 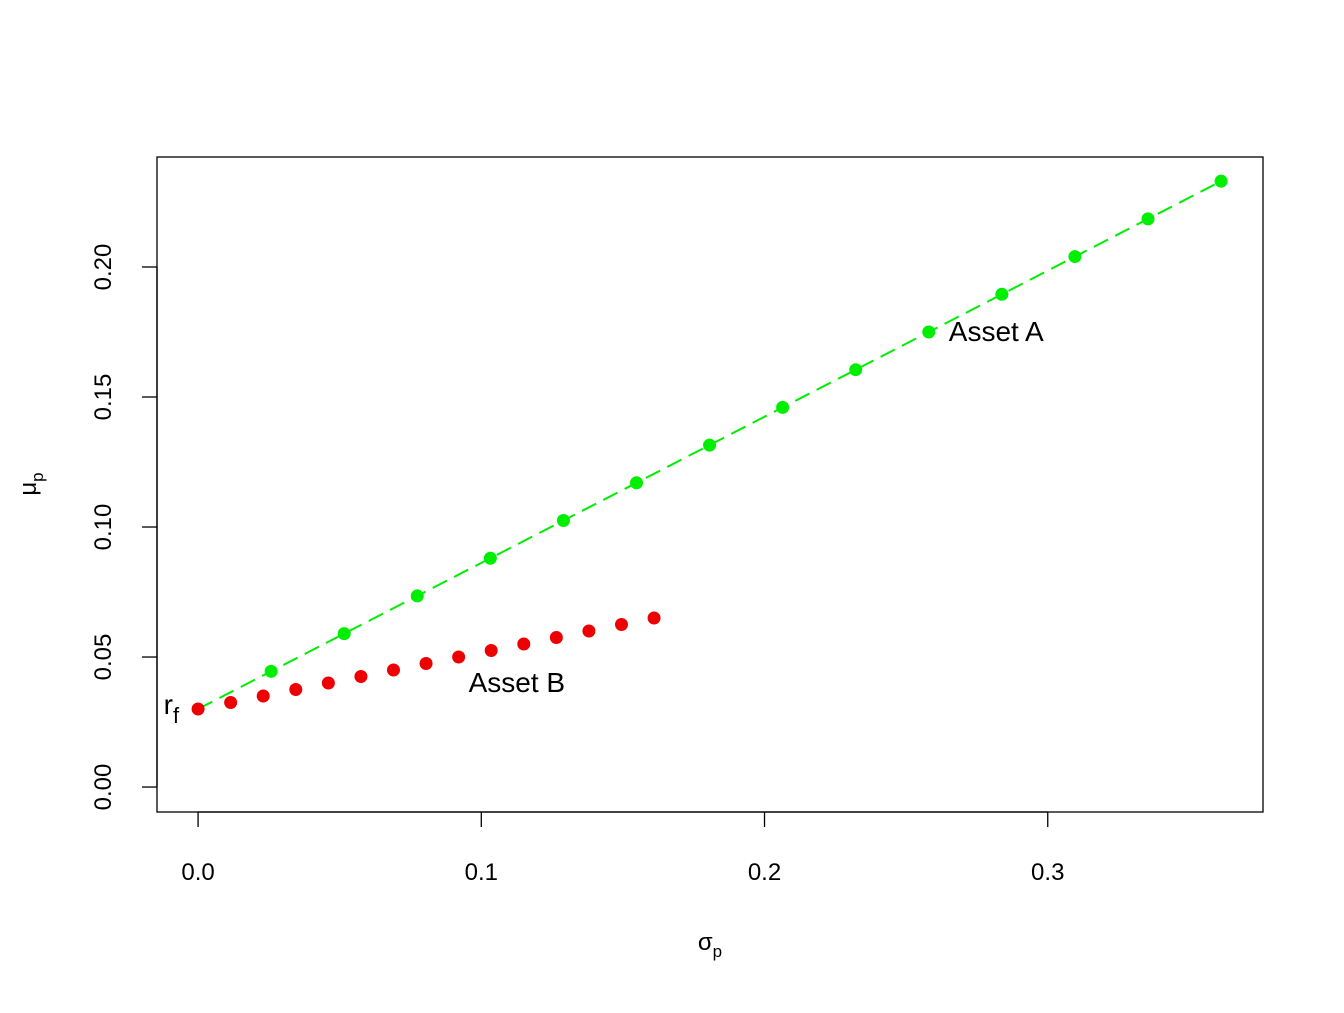 I want to click on annotation-text: Asset B, so click(x=517, y=682).